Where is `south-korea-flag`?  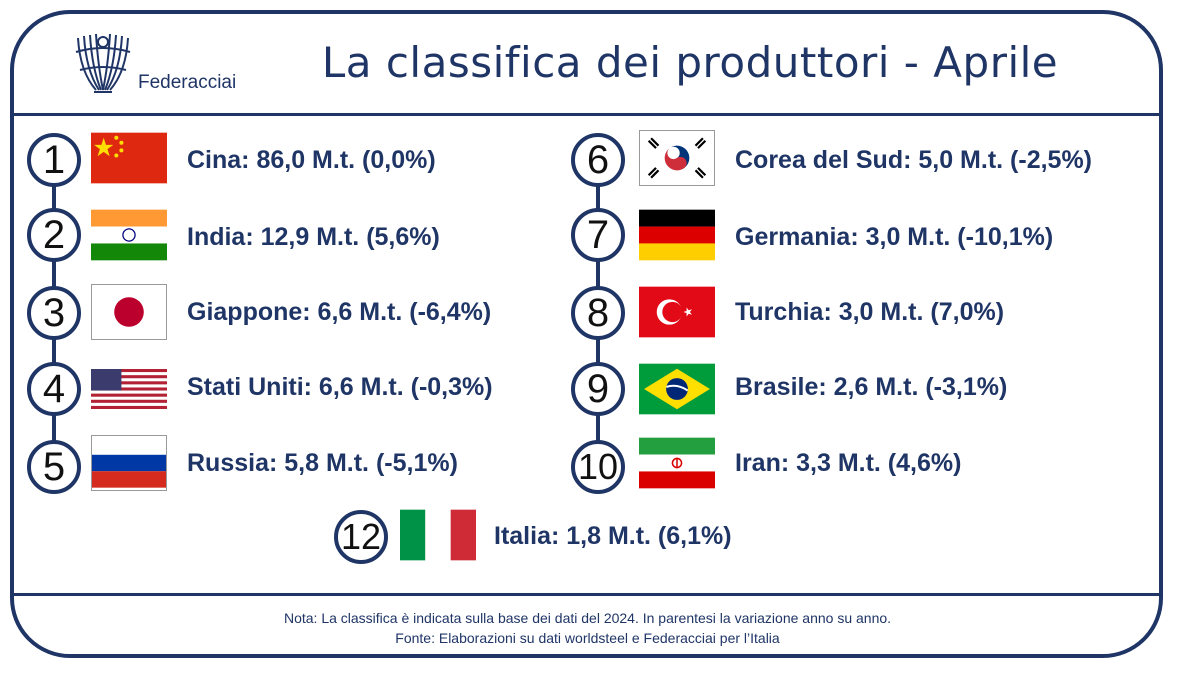
south-korea-flag is located at coordinates (677, 158).